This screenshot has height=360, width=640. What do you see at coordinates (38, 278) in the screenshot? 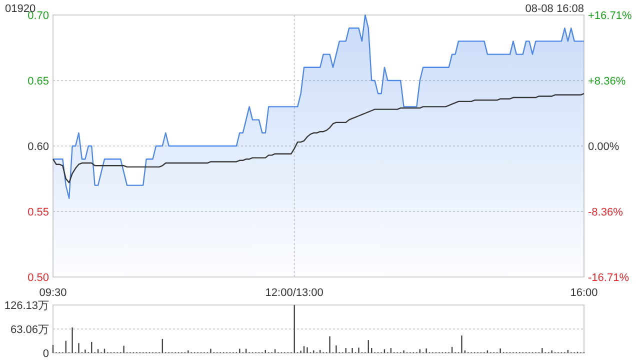
I see `y-tick-label: 0.50` at bounding box center [38, 278].